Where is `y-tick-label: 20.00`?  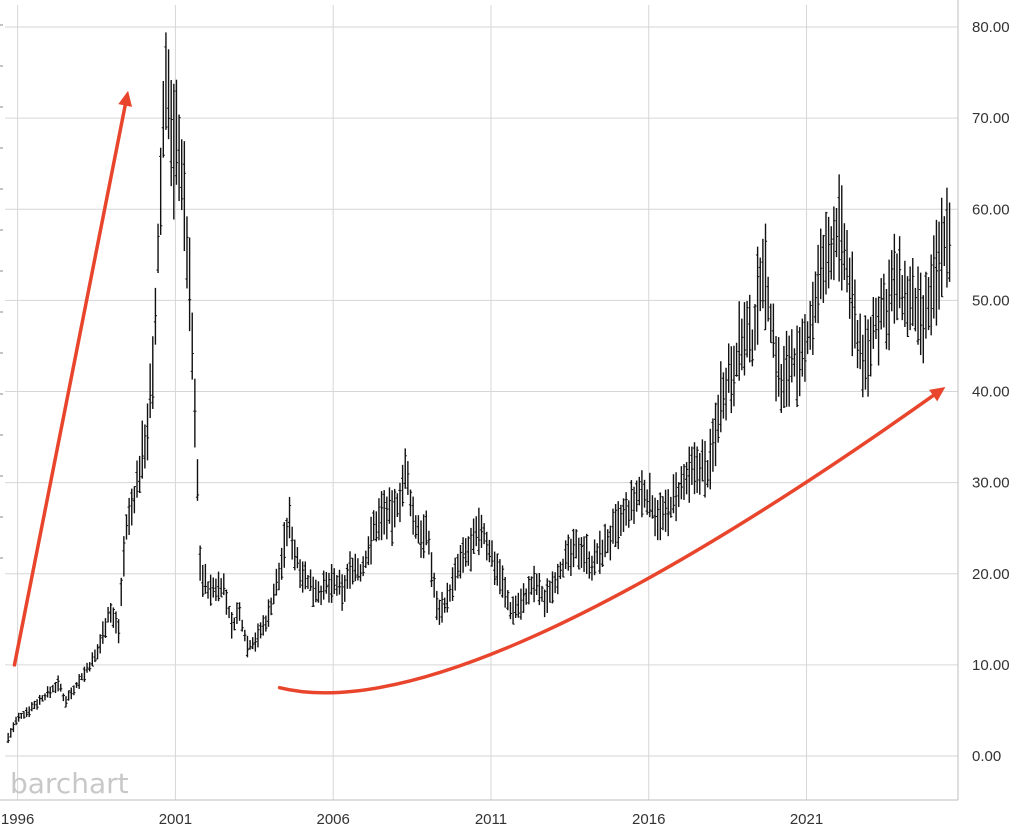
y-tick-label: 20.00 is located at coordinates (991, 574).